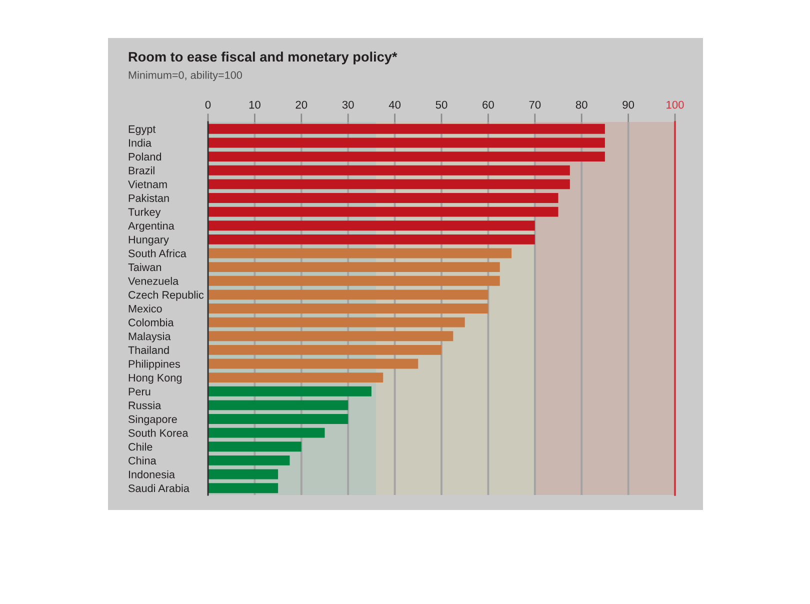 The image size is (810, 604). What do you see at coordinates (157, 253) in the screenshot?
I see `y-tick-label: South Africa` at bounding box center [157, 253].